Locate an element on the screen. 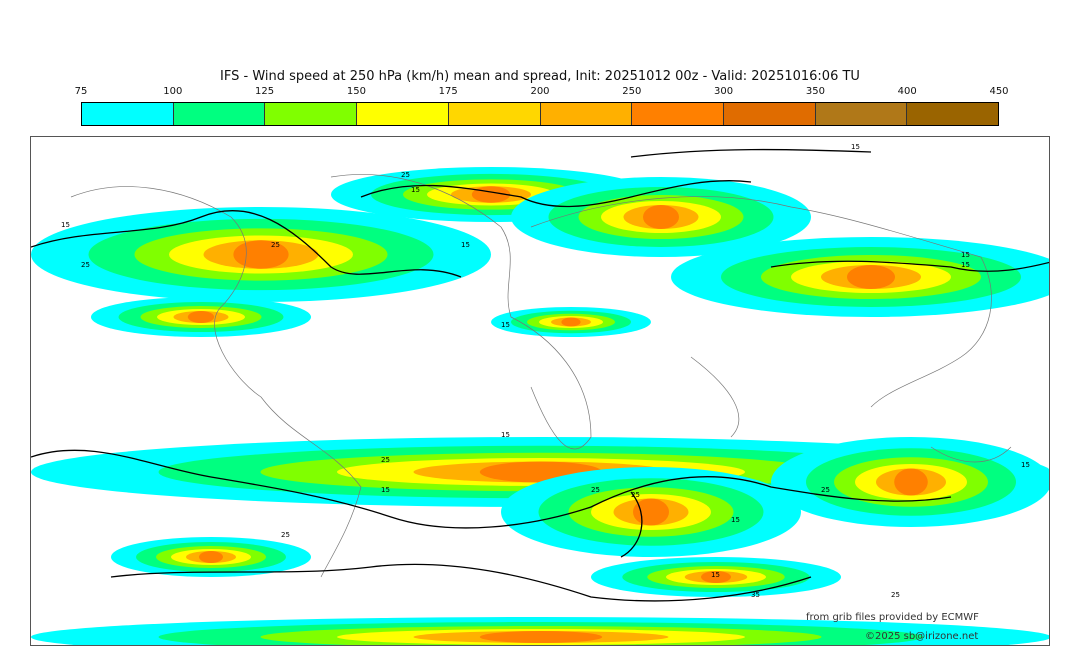 The image size is (1080, 658). colorbar-tick-label: 200 is located at coordinates (540, 91).